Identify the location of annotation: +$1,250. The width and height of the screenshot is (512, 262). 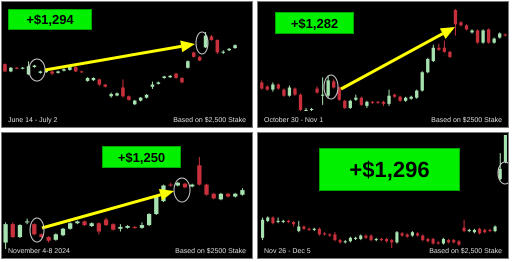
(141, 157).